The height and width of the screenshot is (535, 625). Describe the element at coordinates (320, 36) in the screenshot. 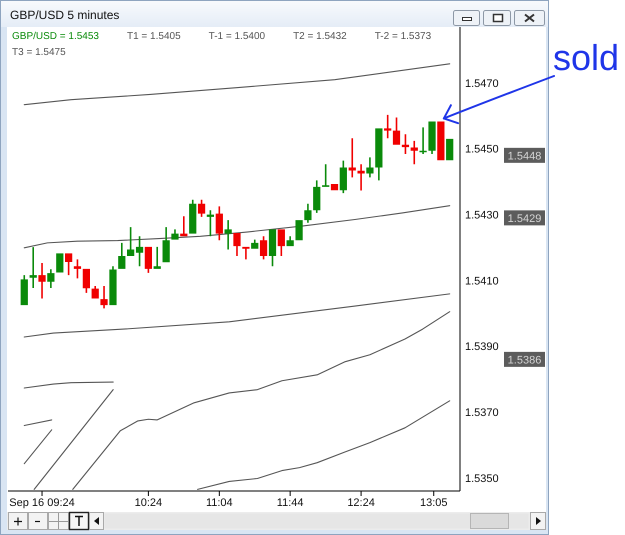

I see `annotation: T2 = 1.5432` at that location.